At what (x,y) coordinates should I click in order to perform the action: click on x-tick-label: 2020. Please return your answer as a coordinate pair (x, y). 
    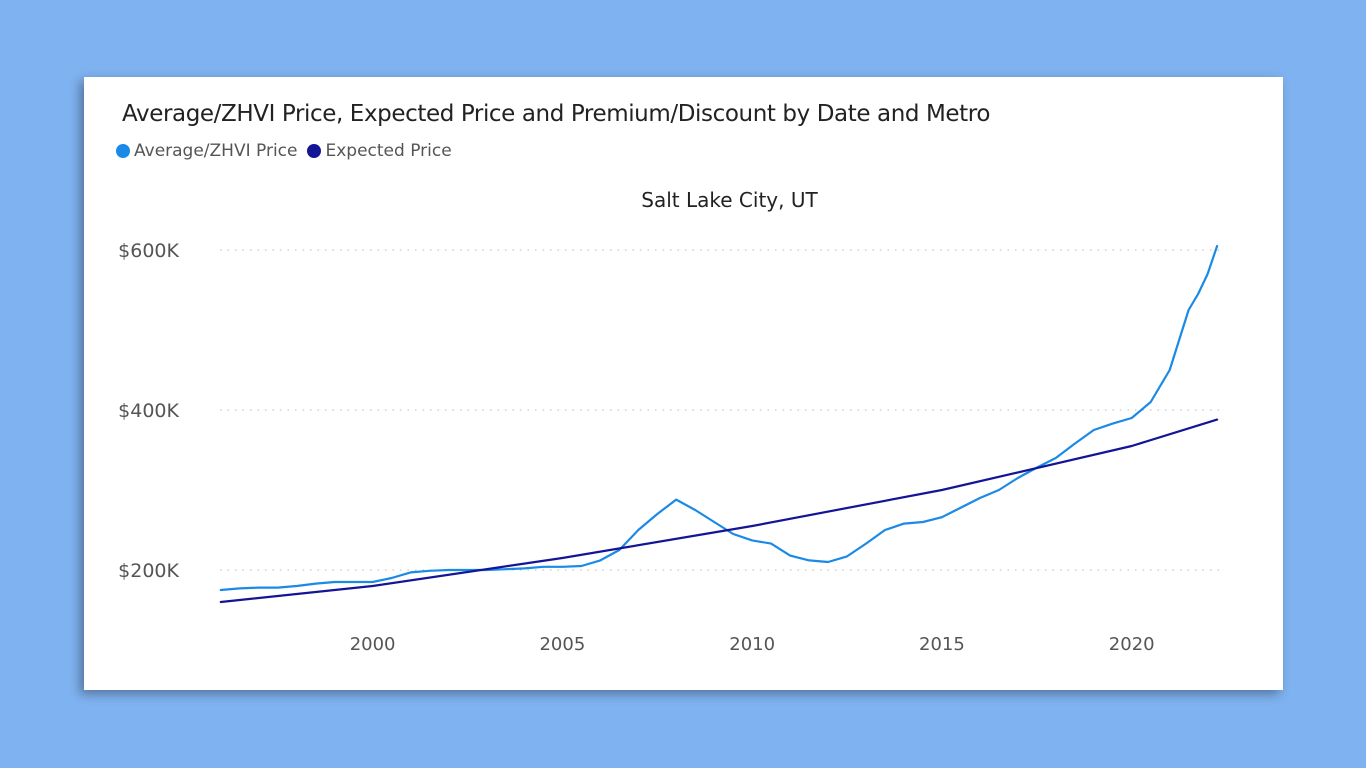
    Looking at the image, I should click on (1132, 644).